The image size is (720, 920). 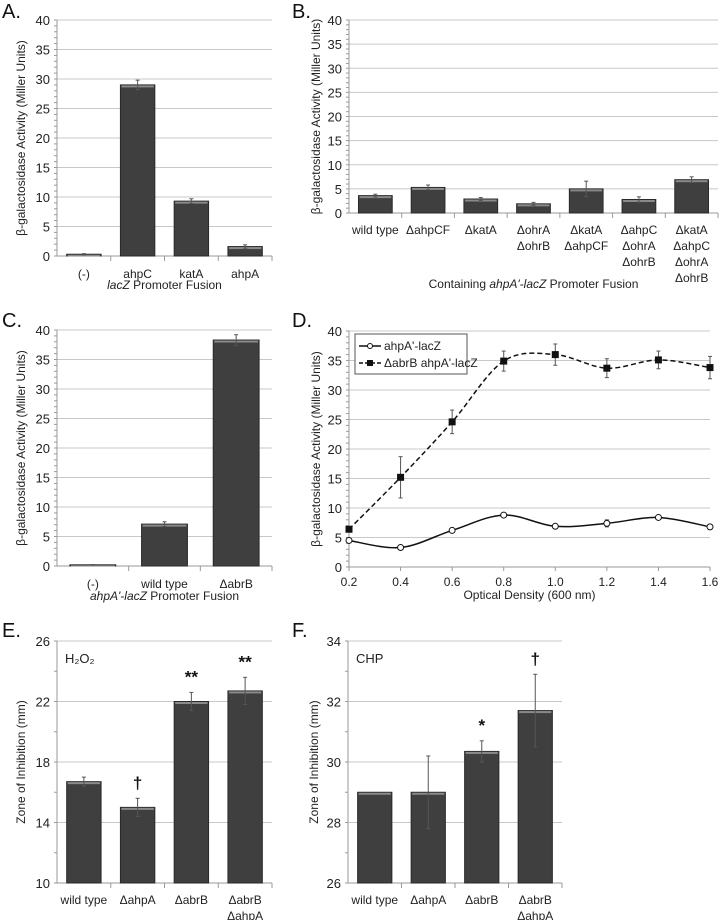 What do you see at coordinates (12, 321) in the screenshot?
I see `panel-label: C.` at bounding box center [12, 321].